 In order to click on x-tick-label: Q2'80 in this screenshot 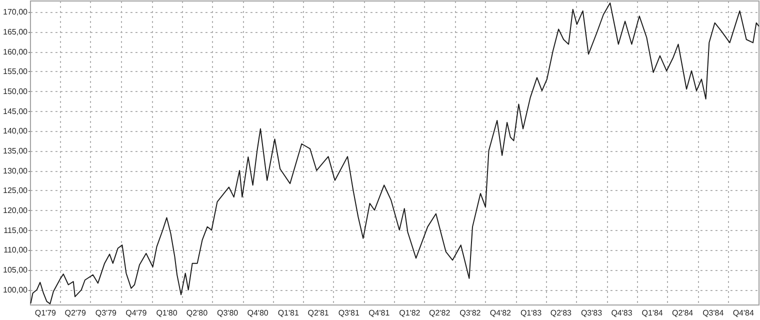, I will do `click(197, 313)`.